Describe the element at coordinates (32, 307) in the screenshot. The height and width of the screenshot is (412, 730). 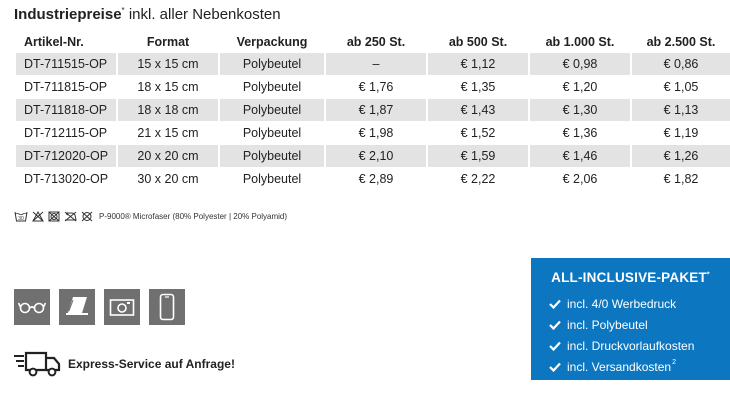
I see `glasses-icon` at that location.